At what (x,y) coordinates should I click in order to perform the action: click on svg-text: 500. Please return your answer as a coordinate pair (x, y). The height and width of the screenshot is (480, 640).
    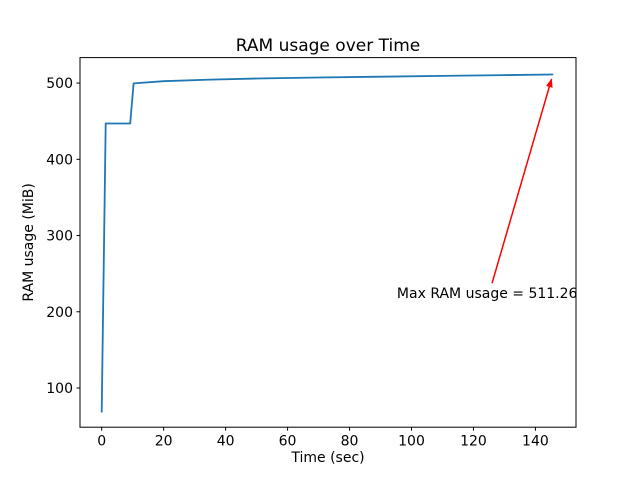
    Looking at the image, I should click on (59, 84).